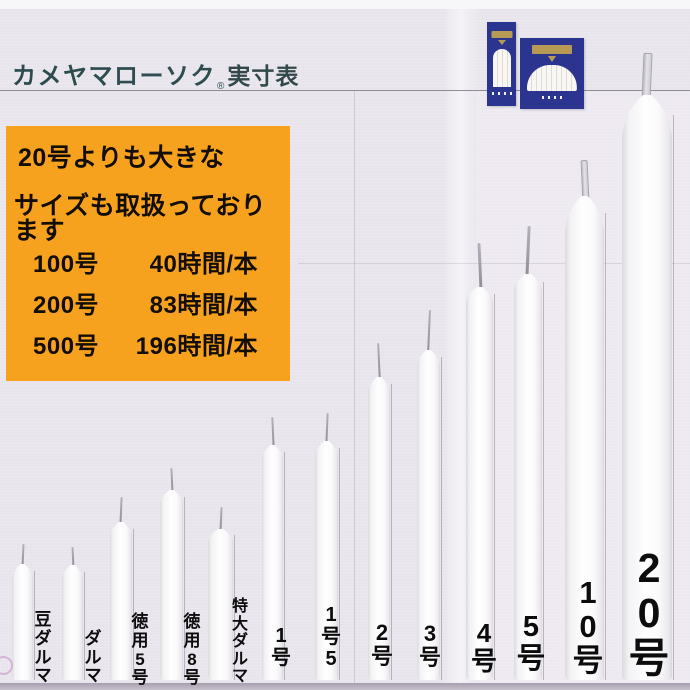 This screenshot has height=690, width=690. What do you see at coordinates (221, 86) in the screenshot?
I see `registered-mark: ®` at bounding box center [221, 86].